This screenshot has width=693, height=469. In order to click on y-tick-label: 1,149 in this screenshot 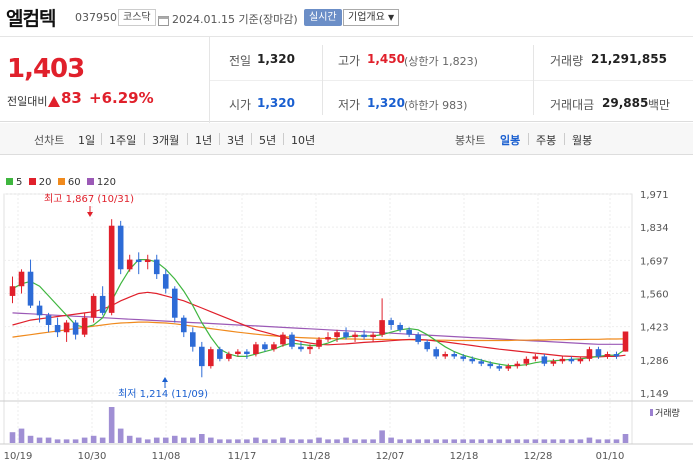, I will do `click(654, 394)`.